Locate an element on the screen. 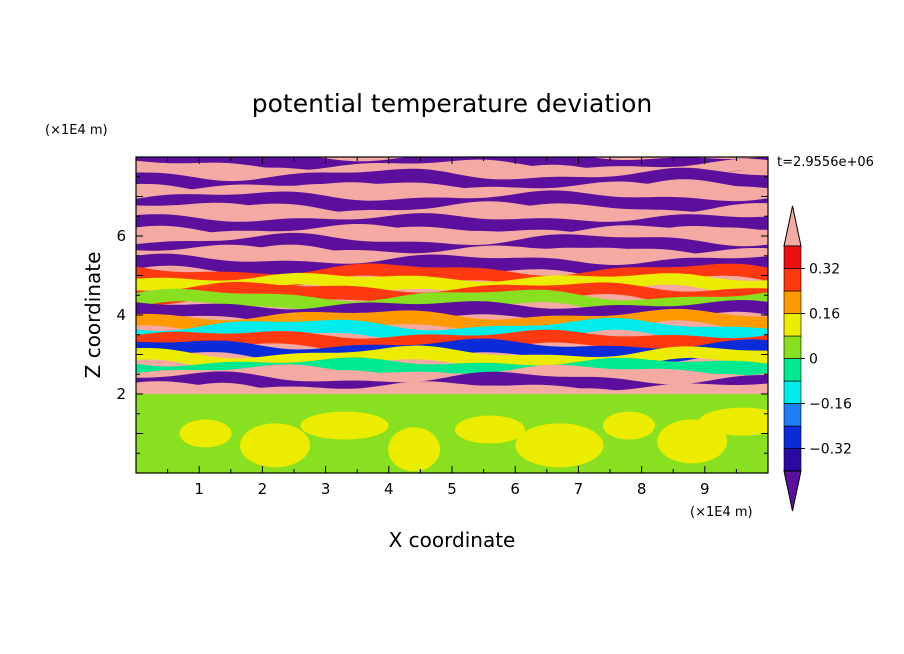 Image resolution: width=904 pixels, height=654 pixels. x-tick-label: 8 is located at coordinates (642, 489).